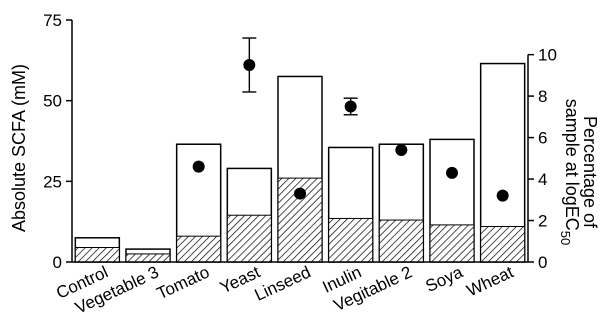 This screenshot has width=613, height=320. Describe the element at coordinates (542, 179) in the screenshot. I see `y2-tick-label-2: 4` at that location.